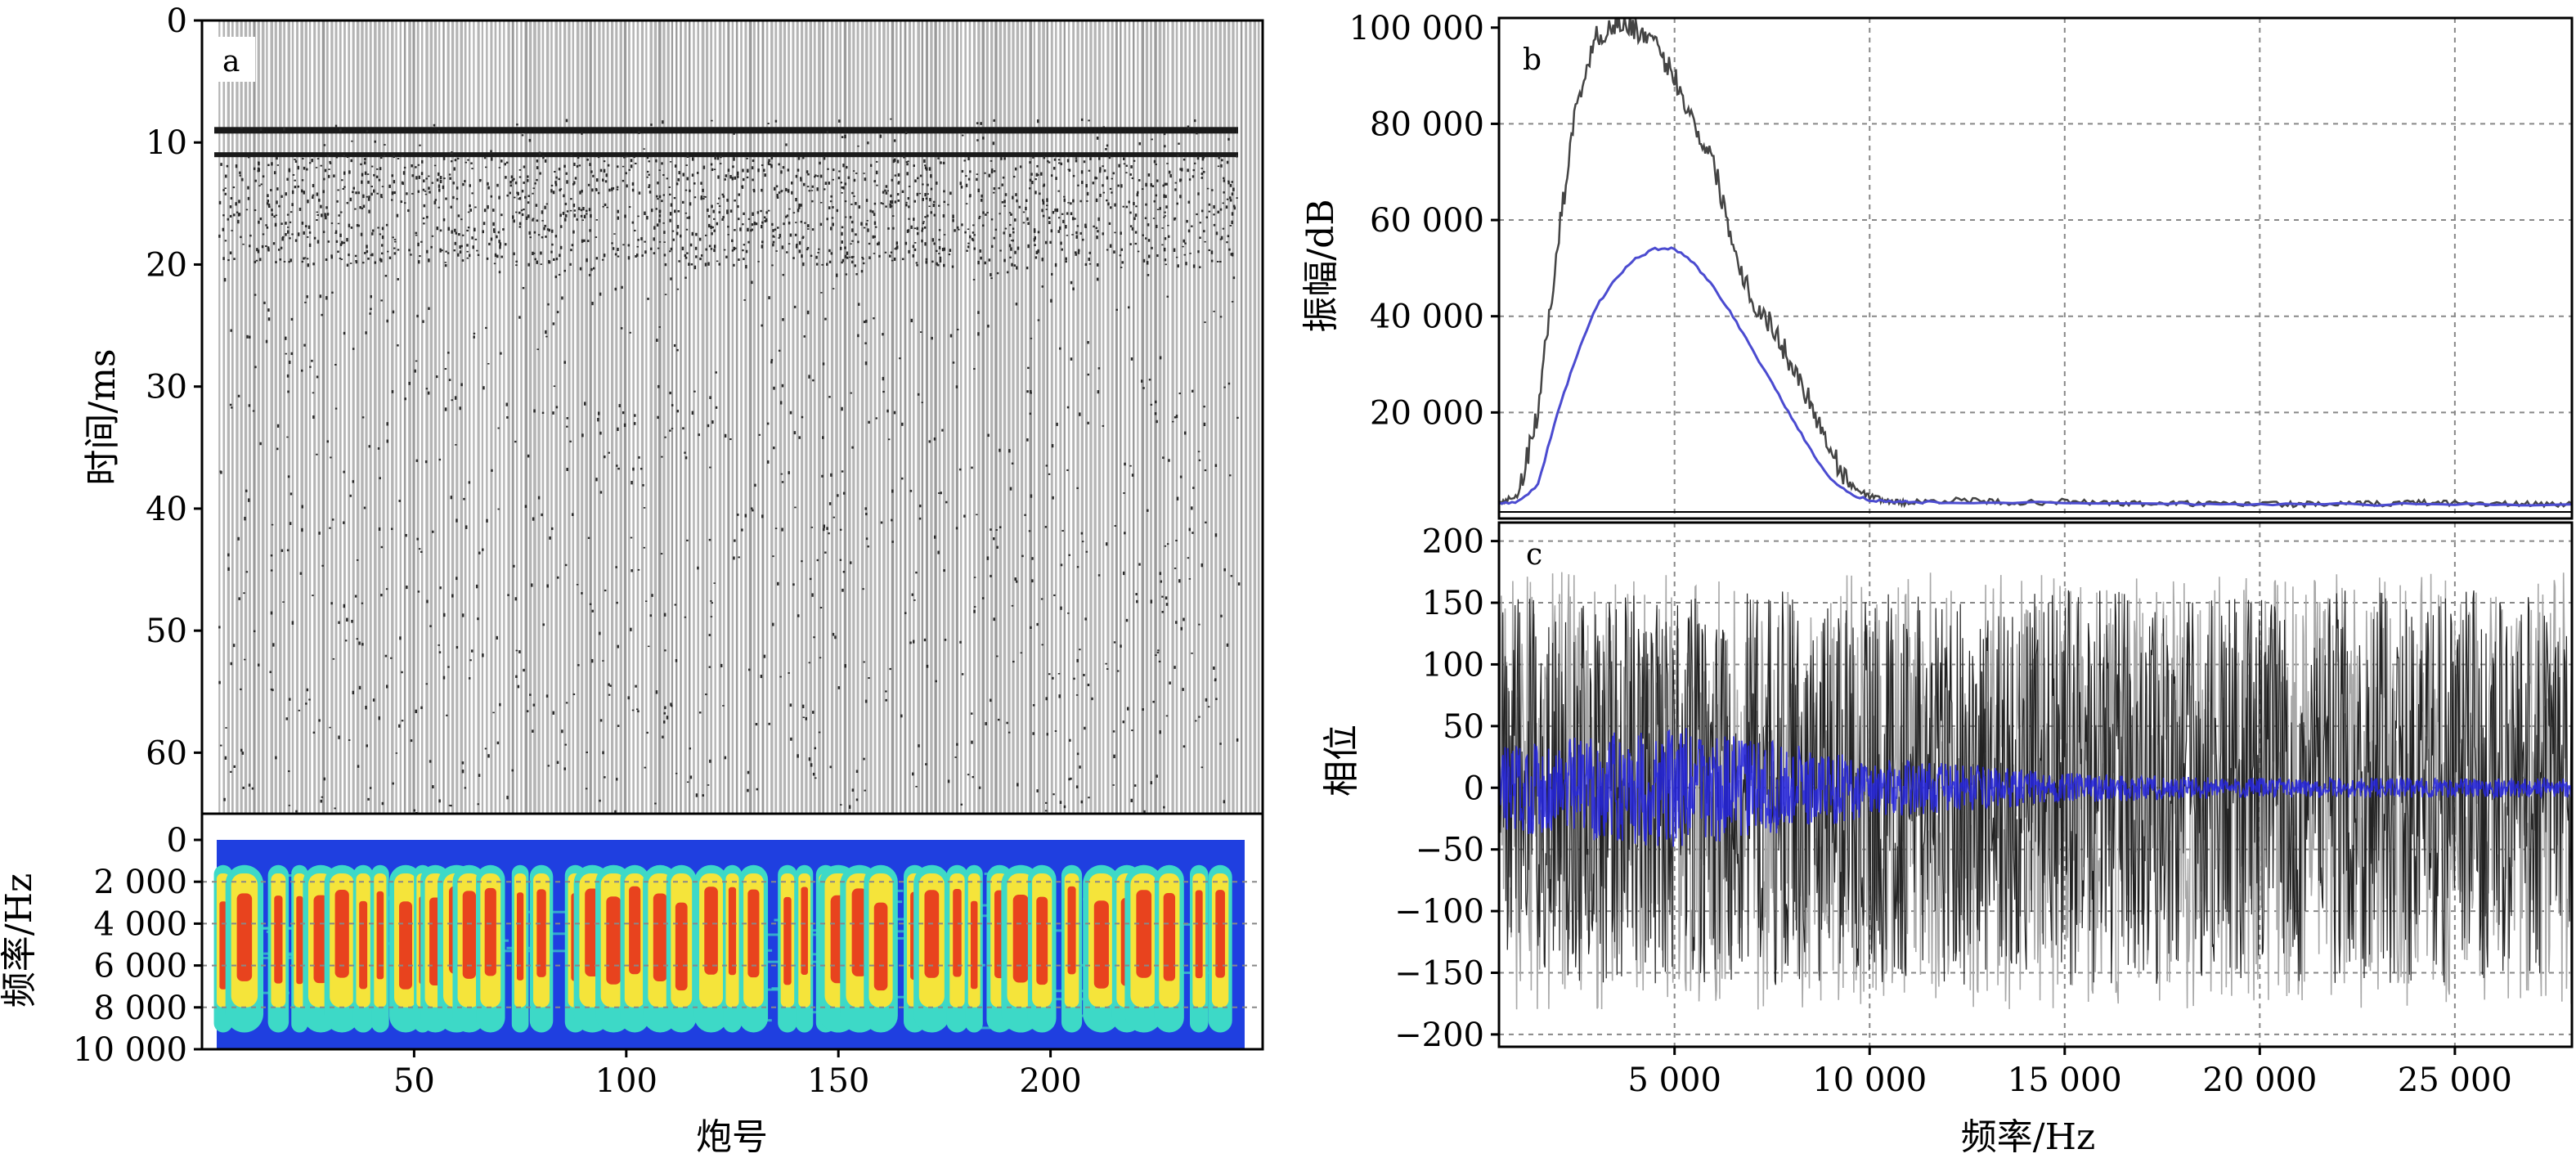  I want to click on panel-a-spectrum-frame, so click(732, 932).